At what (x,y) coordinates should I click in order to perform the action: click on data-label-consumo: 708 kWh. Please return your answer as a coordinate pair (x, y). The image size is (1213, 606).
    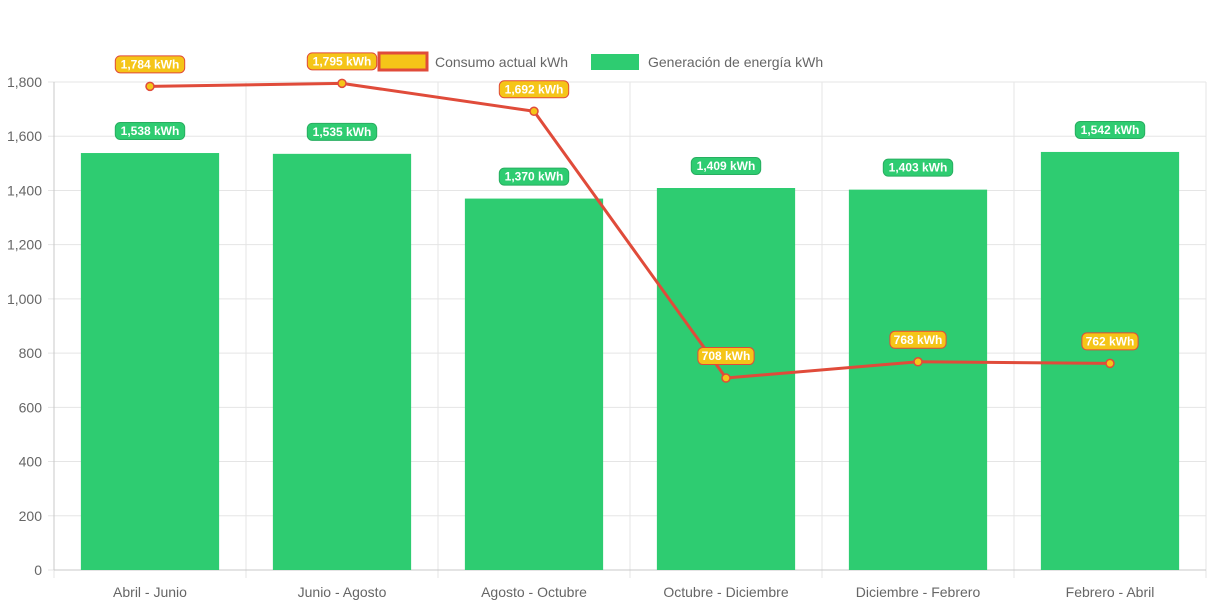
    Looking at the image, I should click on (726, 356).